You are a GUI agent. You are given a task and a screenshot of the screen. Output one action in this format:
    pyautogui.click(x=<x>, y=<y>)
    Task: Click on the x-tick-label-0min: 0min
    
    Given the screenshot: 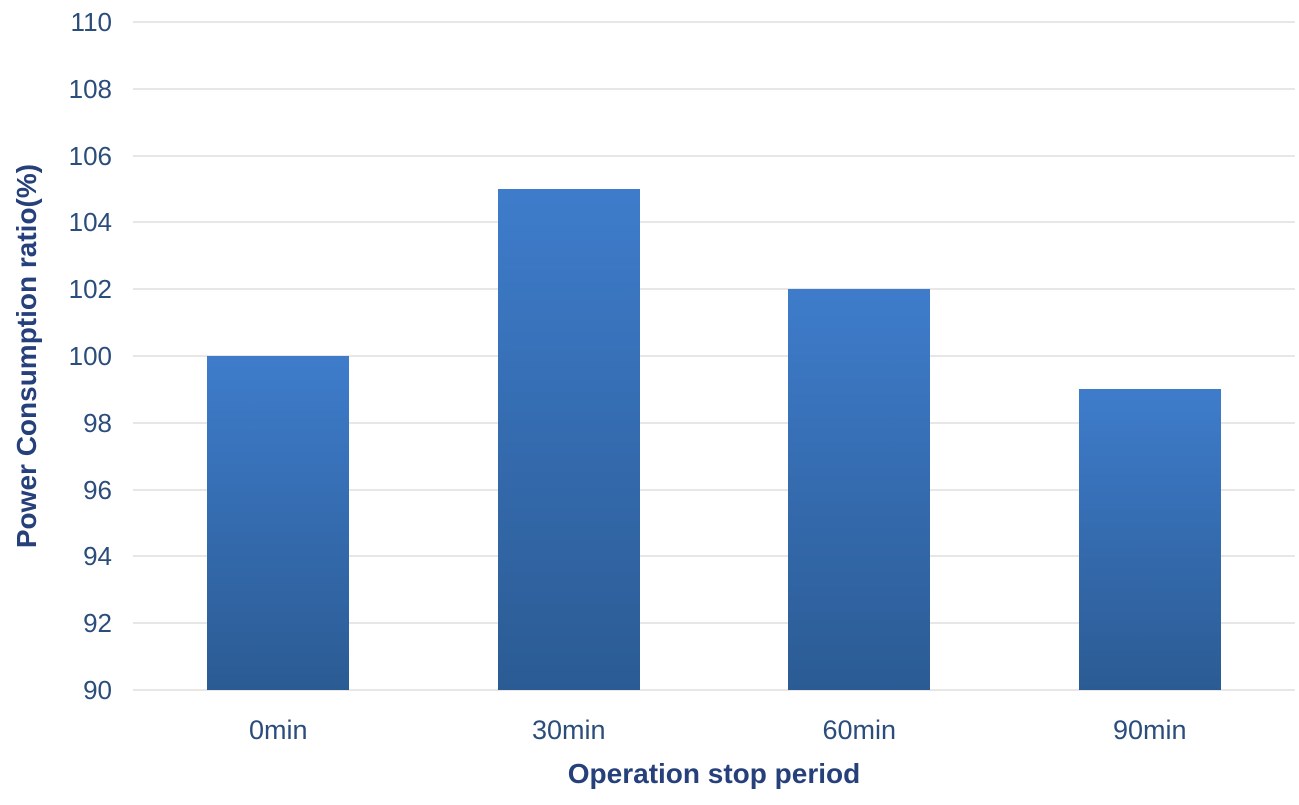 What is the action you would take?
    pyautogui.click(x=278, y=730)
    